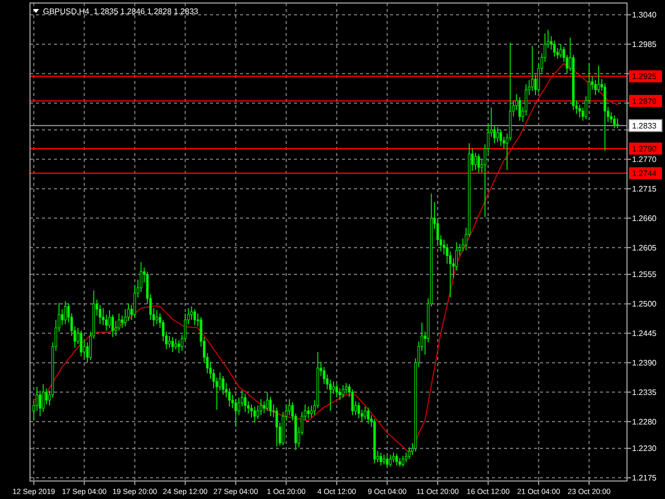  Describe the element at coordinates (645, 173) in the screenshot. I see `ref-line-label: 1.2744` at that location.